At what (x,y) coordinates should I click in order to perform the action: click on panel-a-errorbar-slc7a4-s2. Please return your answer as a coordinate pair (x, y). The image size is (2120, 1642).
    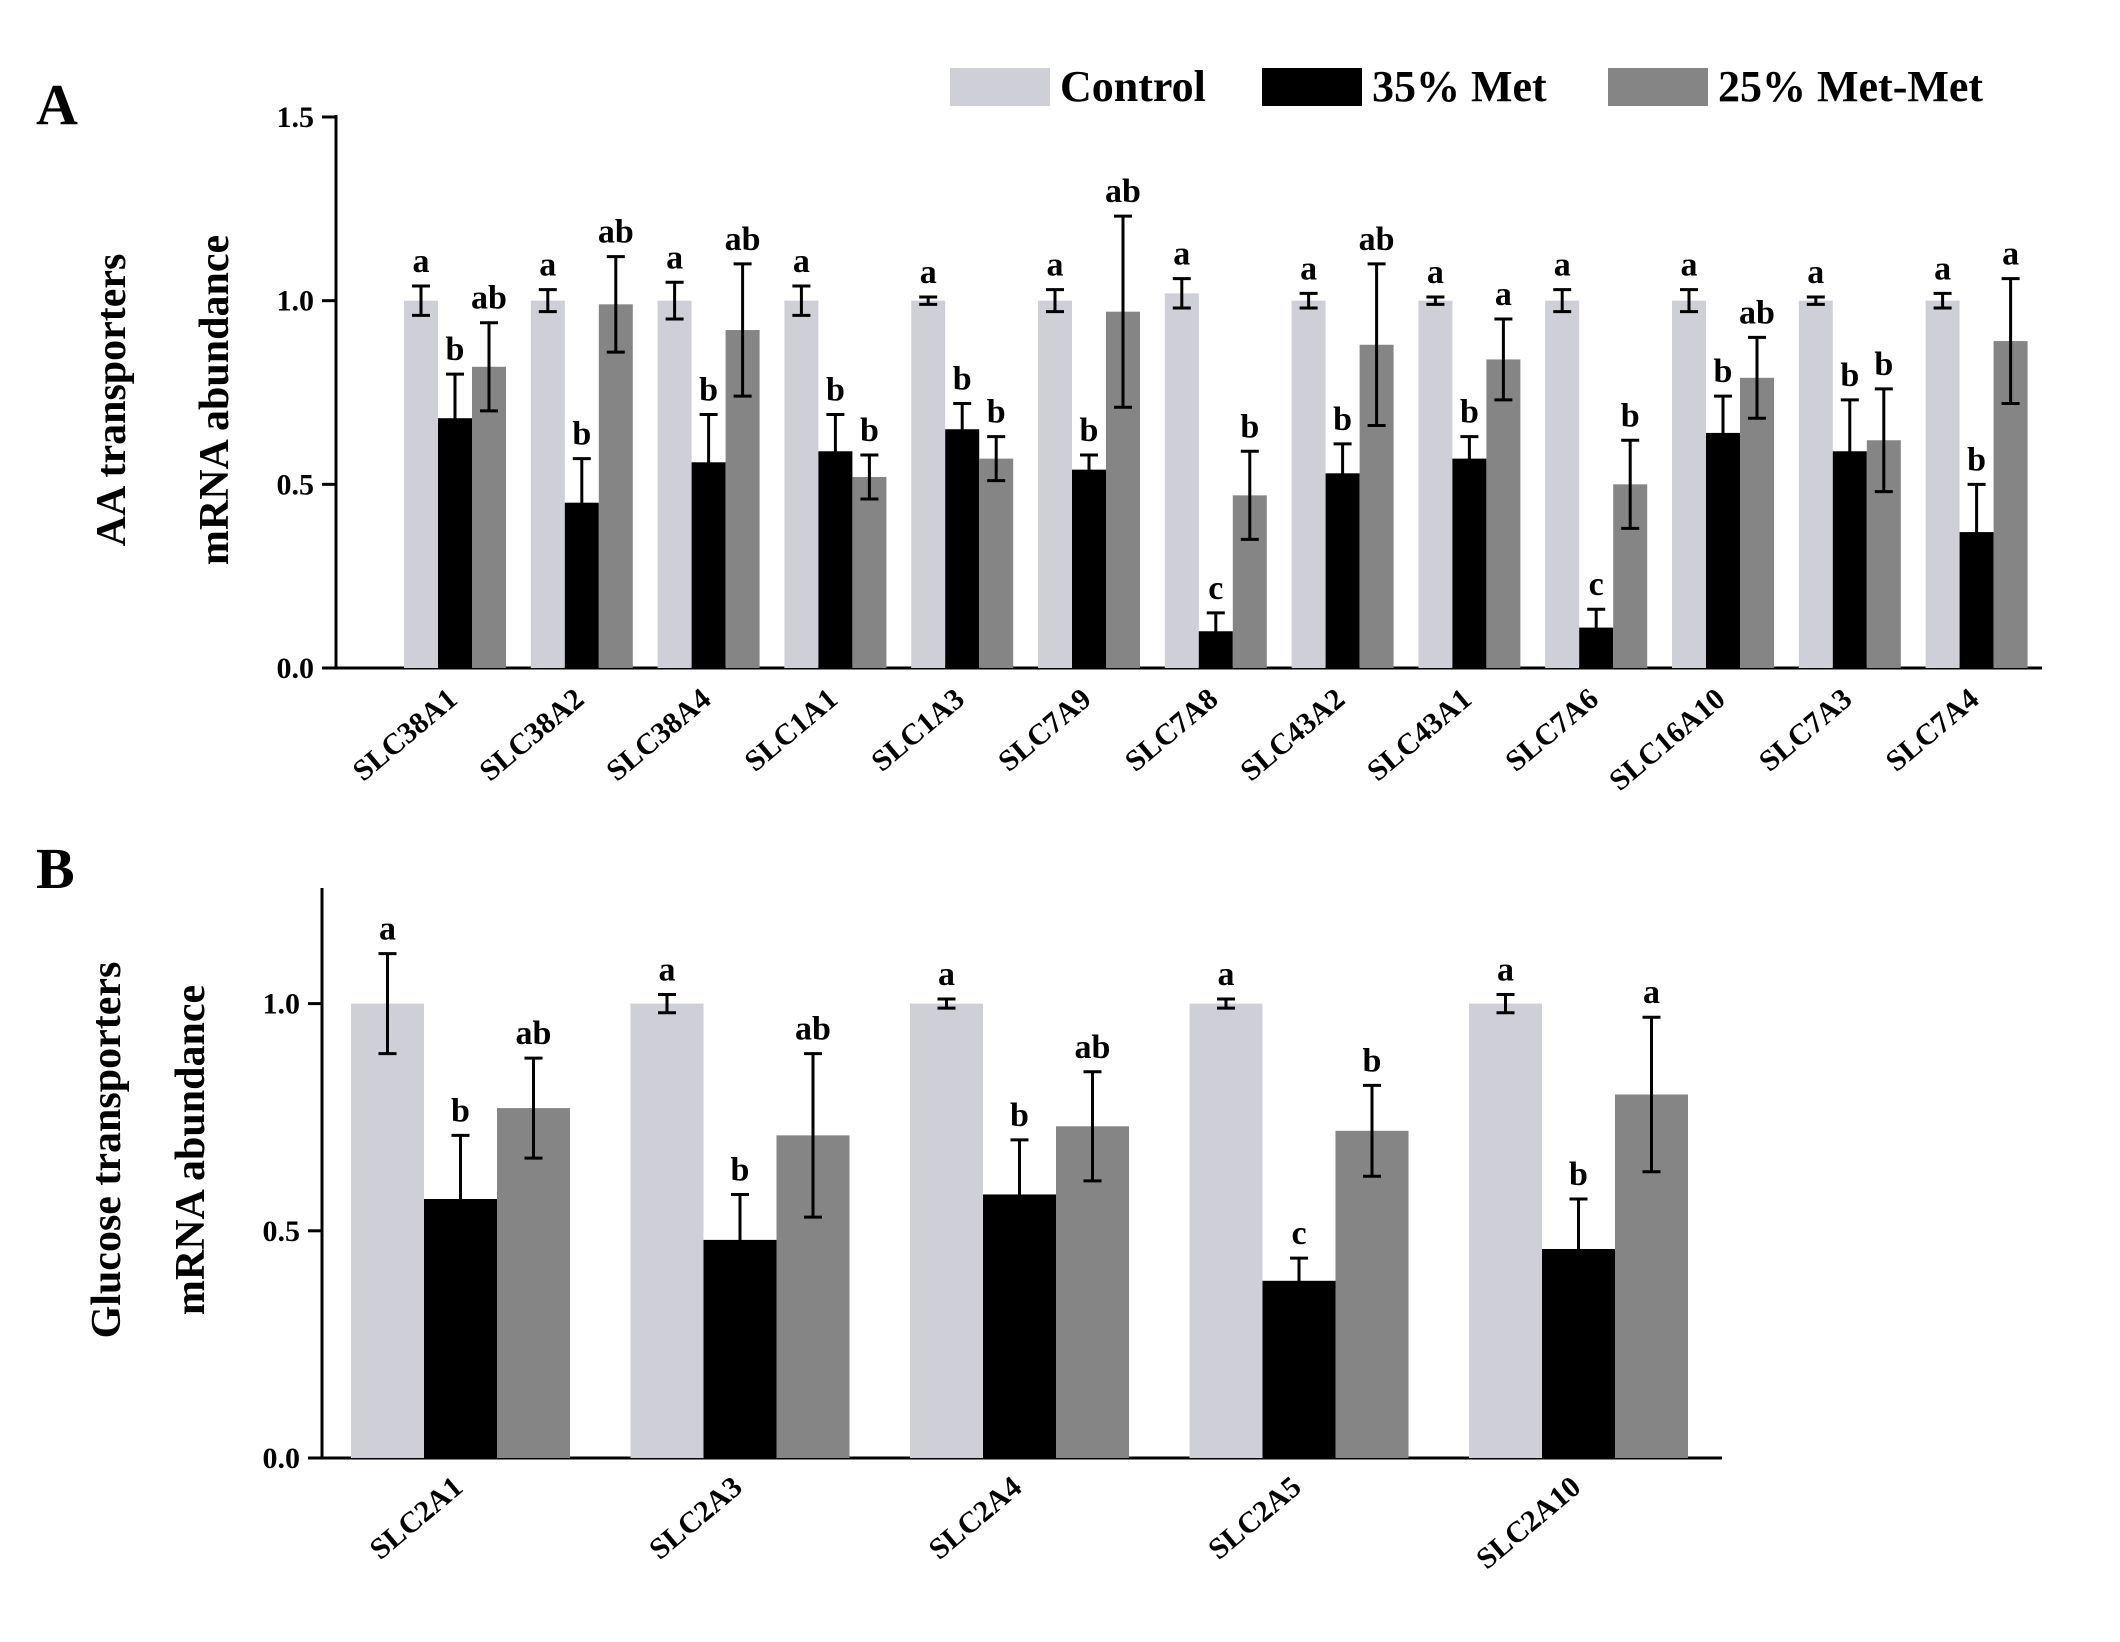
    Looking at the image, I should click on (1976, 532).